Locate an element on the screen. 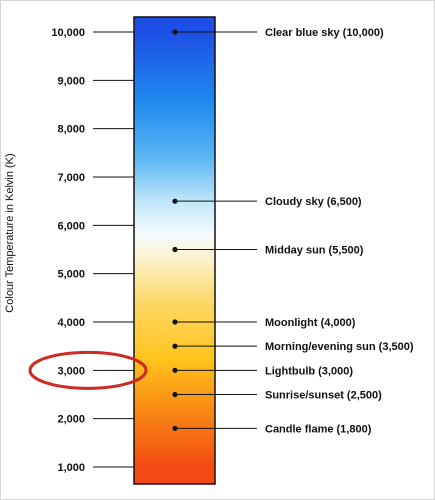 The width and height of the screenshot is (435, 500). tick-label: 5,000 is located at coordinates (71, 275).